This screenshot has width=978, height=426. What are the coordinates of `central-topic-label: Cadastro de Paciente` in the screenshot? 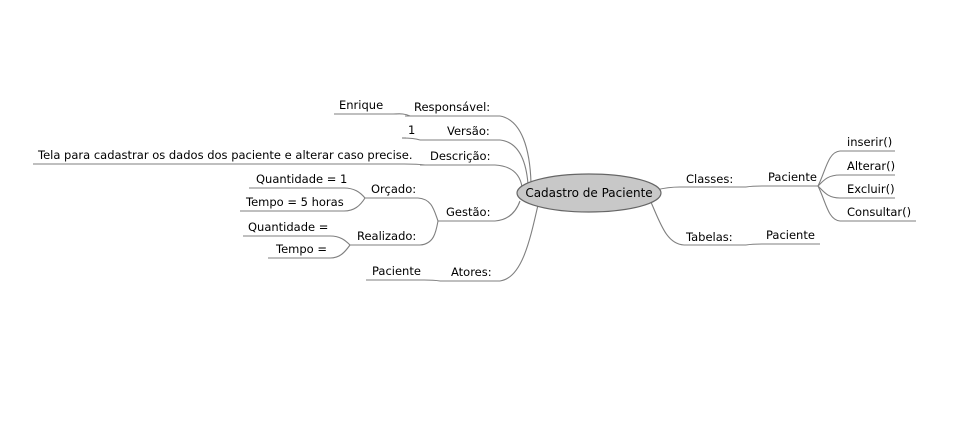 It's located at (588, 193).